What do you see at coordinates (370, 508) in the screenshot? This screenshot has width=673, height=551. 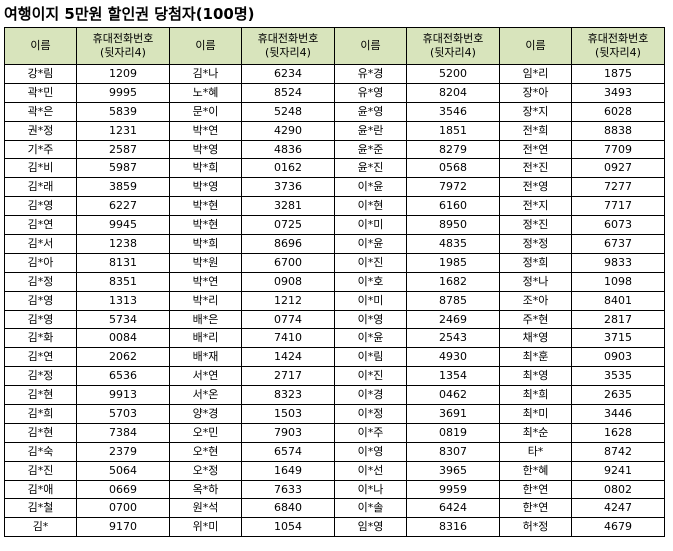 I see `winner-name-cell: 이*솔` at bounding box center [370, 508].